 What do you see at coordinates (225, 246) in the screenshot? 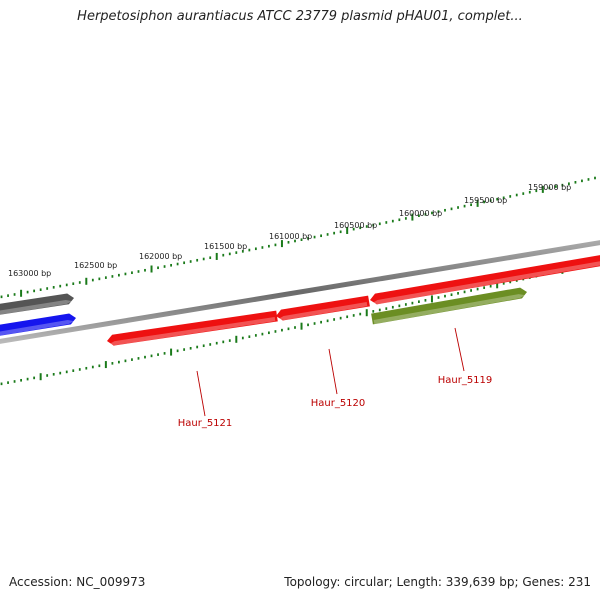
I see `scale-label: 161500 bp` at bounding box center [225, 246].